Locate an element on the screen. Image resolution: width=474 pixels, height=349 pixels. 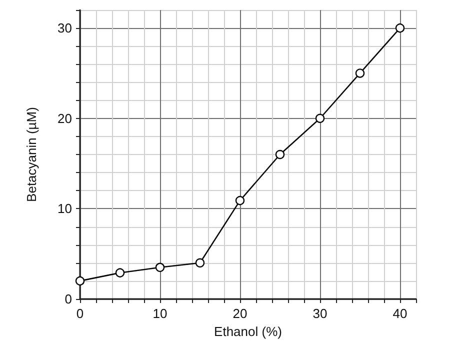
x-tick-label: 30 is located at coordinates (320, 313).